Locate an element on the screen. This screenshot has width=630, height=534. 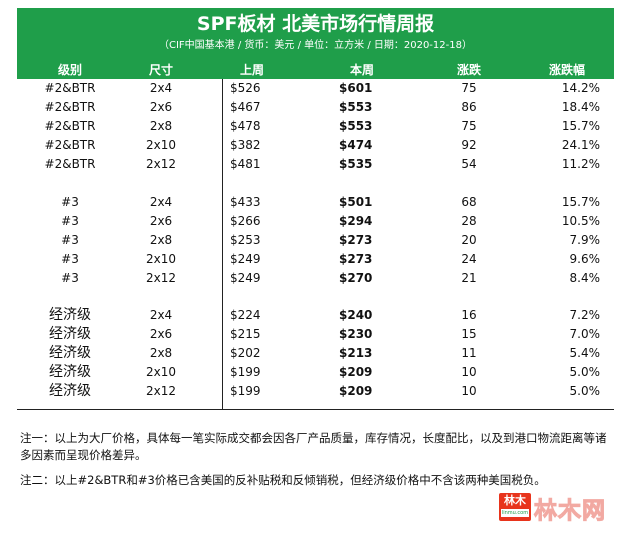
cell-last-week: $202 is located at coordinates (245, 353).